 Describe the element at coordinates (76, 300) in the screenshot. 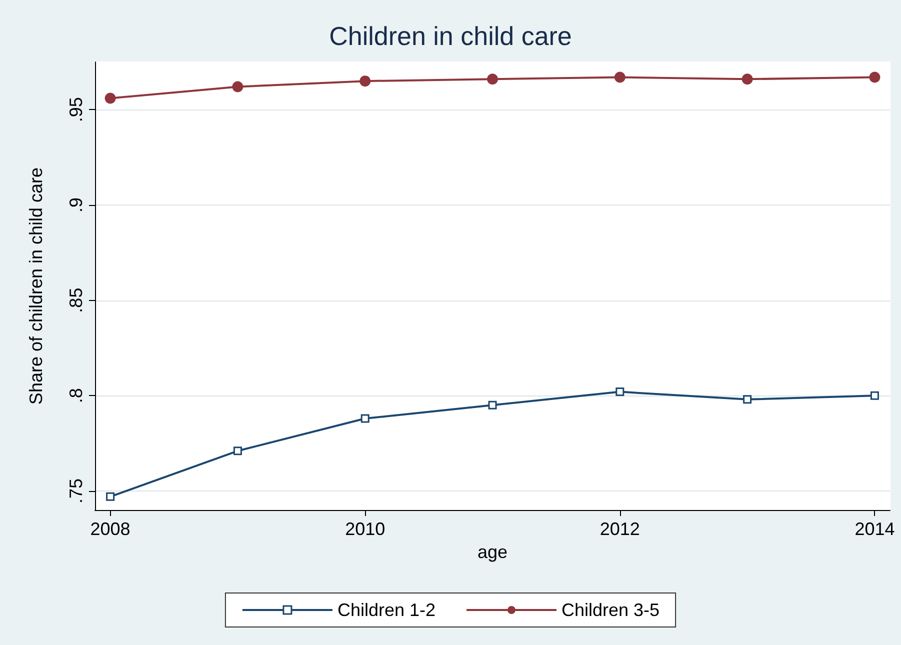

I see `y-tick-label: .85` at that location.